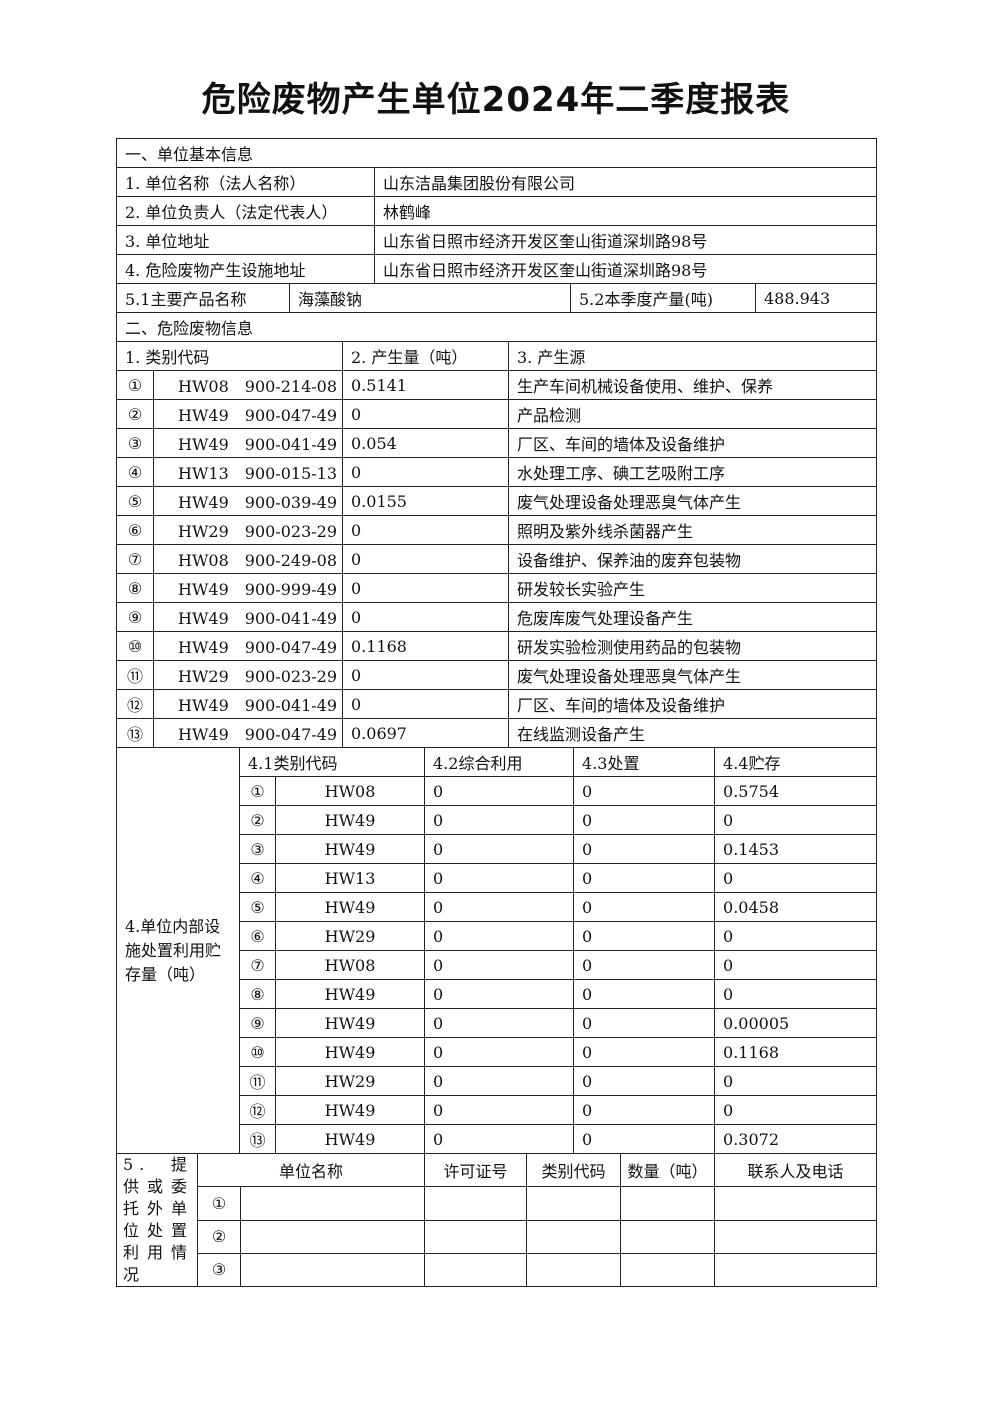 This screenshot has width=992, height=1402. What do you see at coordinates (499, 762) in the screenshot?
I see `column-header: 4.2综合利用` at bounding box center [499, 762].